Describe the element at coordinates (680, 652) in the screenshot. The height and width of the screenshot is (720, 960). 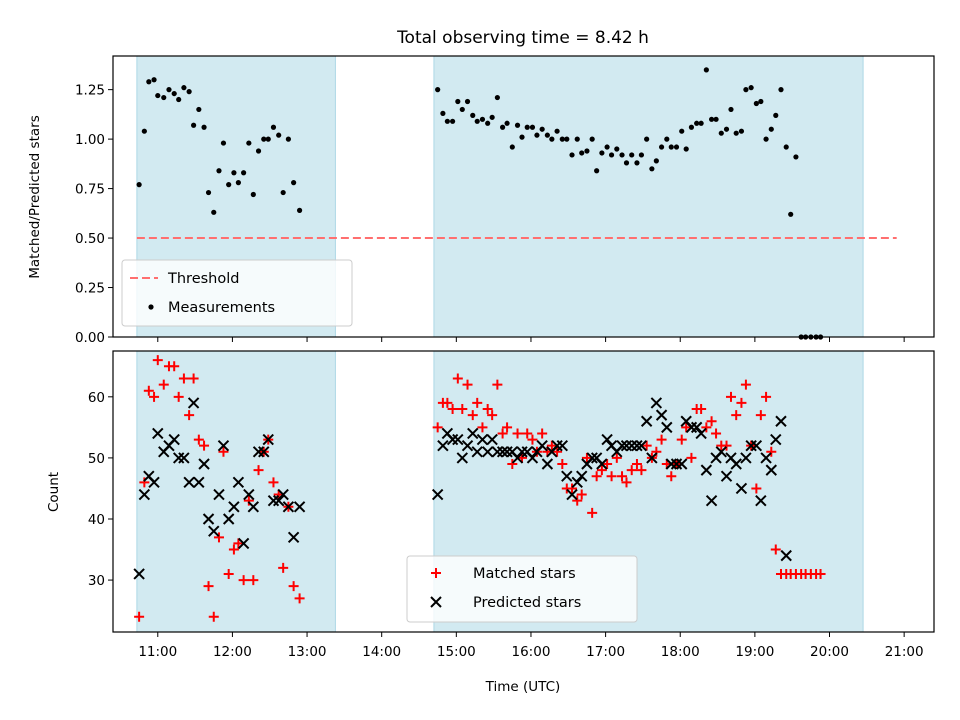
I see `x-tick-label: 18:00` at that location.